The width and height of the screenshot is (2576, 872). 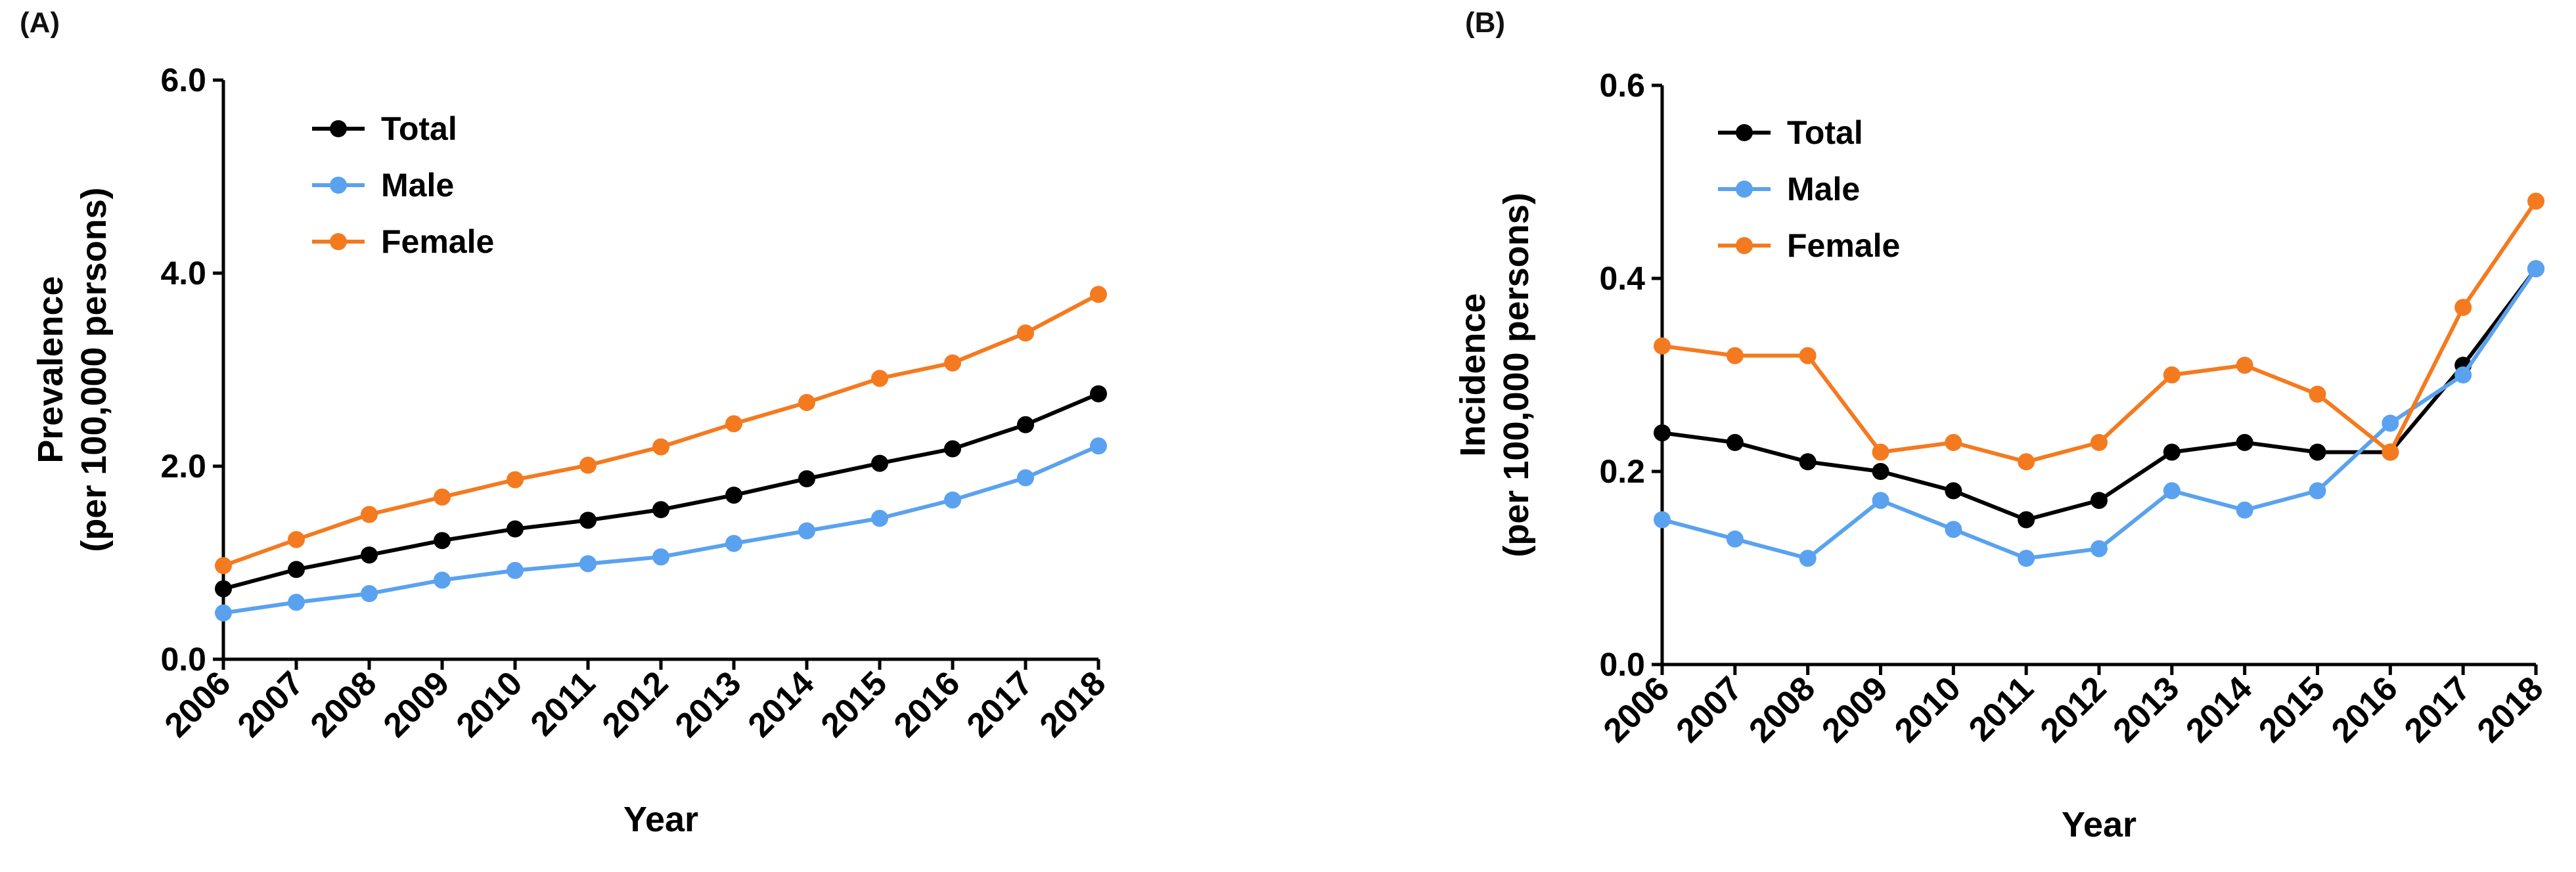 What do you see at coordinates (1485, 23) in the screenshot?
I see `panel-label: (B)` at bounding box center [1485, 23].